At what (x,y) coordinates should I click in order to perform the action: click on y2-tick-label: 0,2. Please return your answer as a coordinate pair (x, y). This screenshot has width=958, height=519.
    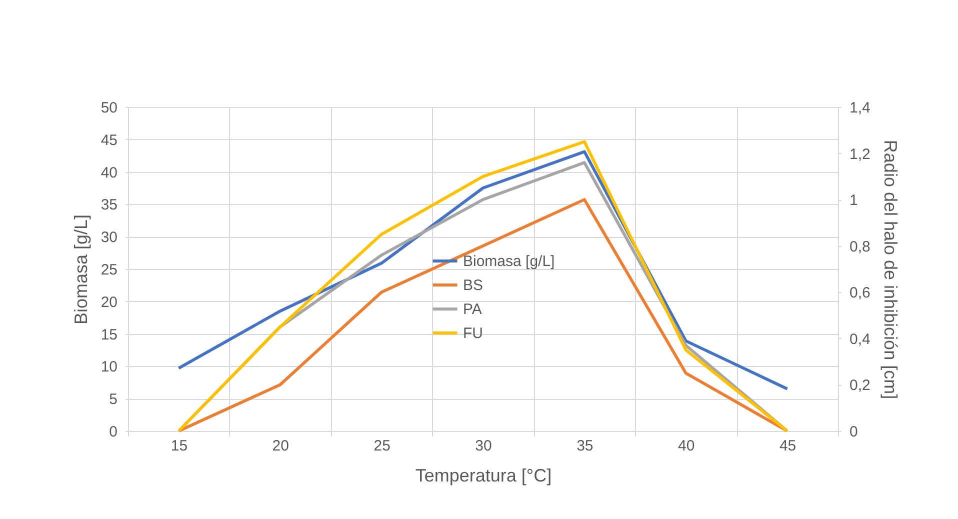
    Looking at the image, I should click on (860, 385).